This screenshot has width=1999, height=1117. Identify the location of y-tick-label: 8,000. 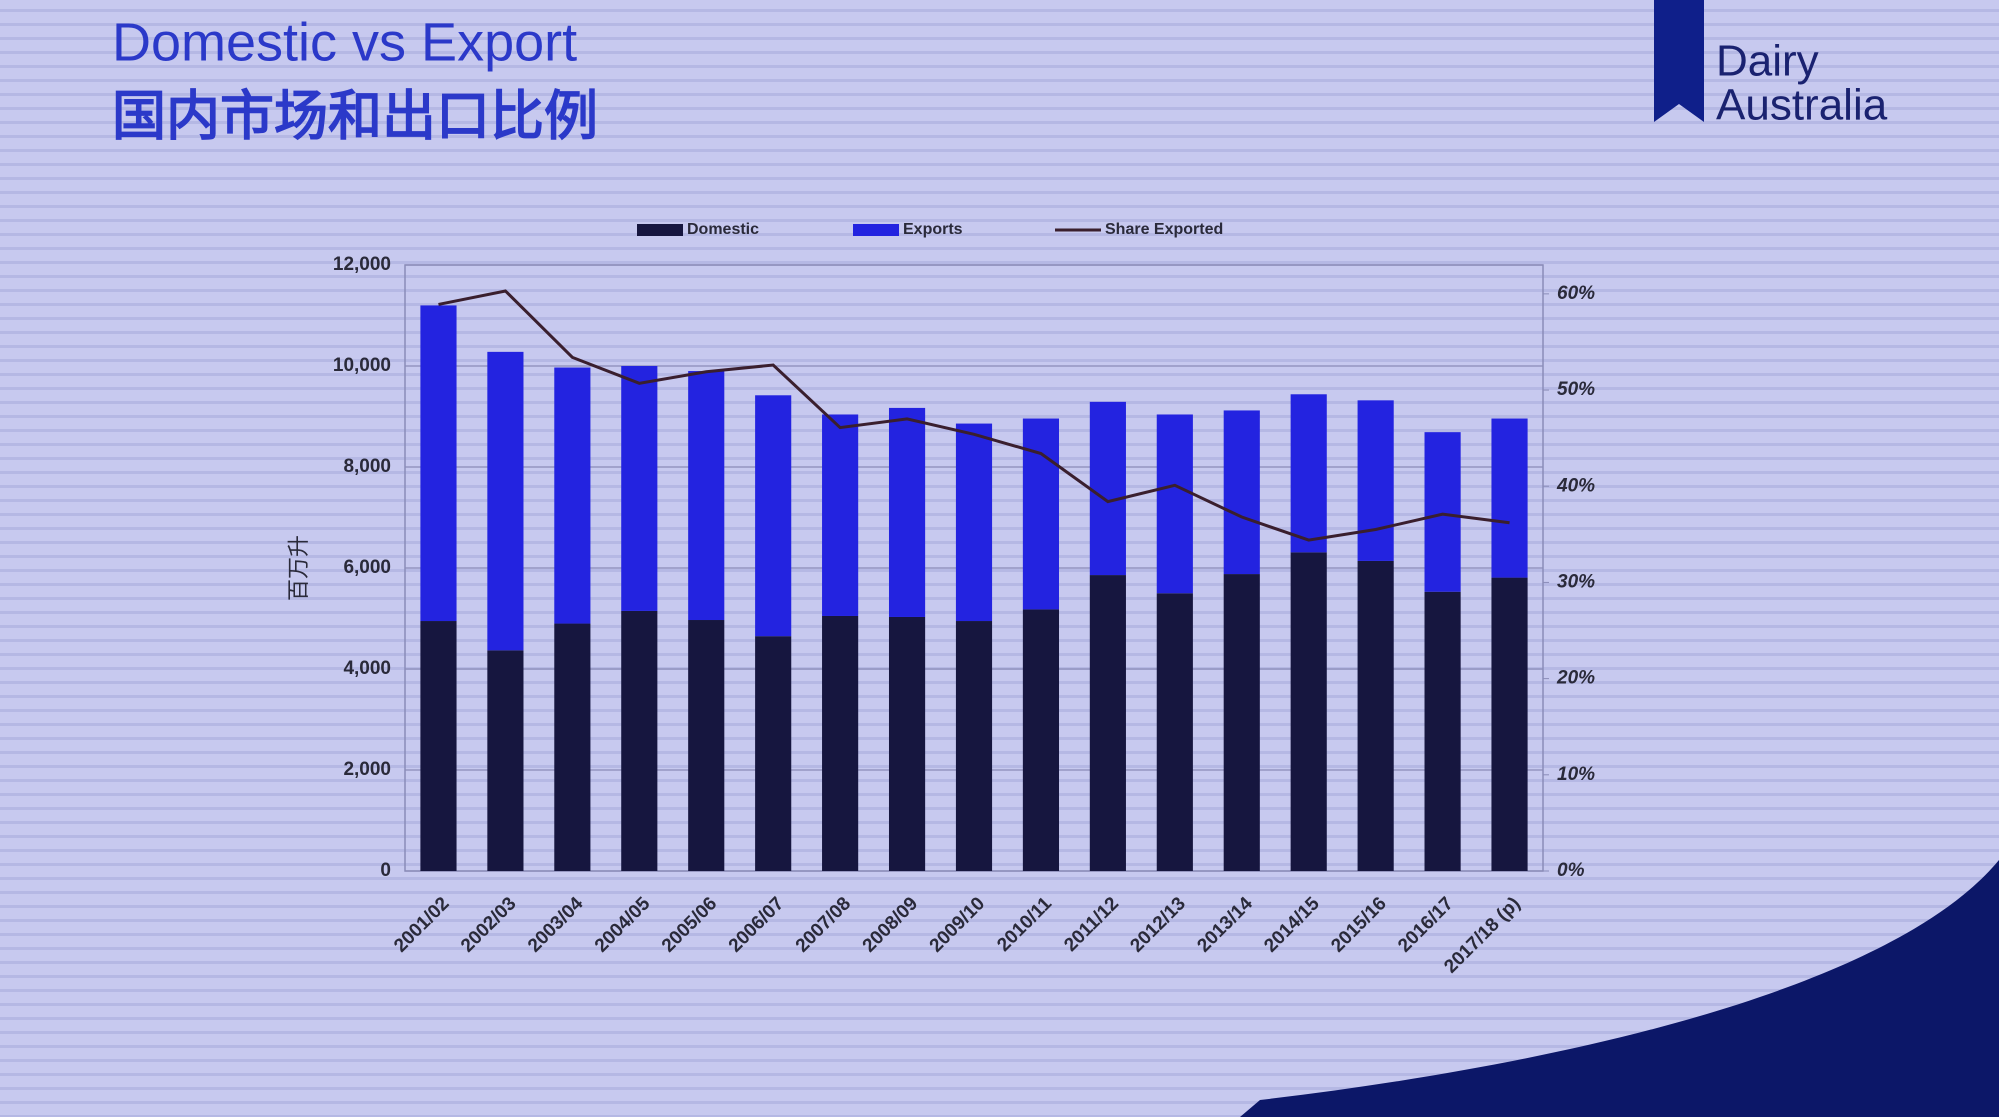
(367, 466).